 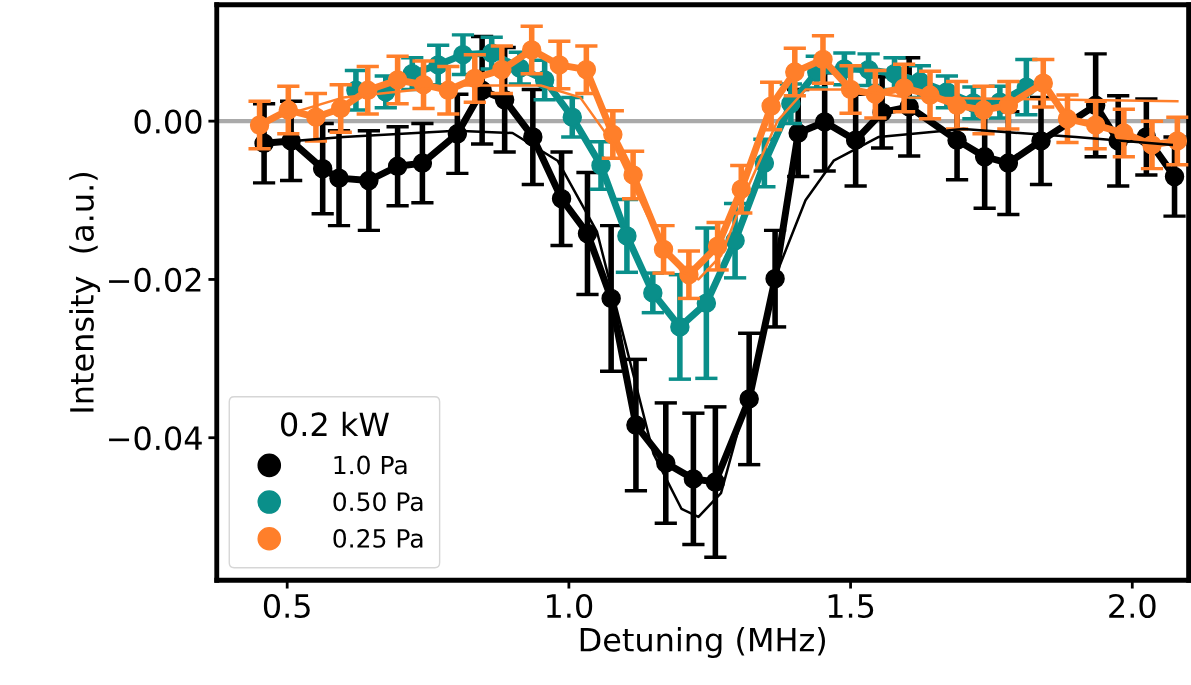 I want to click on y-tick-label: 0.00, so click(x=168, y=121).